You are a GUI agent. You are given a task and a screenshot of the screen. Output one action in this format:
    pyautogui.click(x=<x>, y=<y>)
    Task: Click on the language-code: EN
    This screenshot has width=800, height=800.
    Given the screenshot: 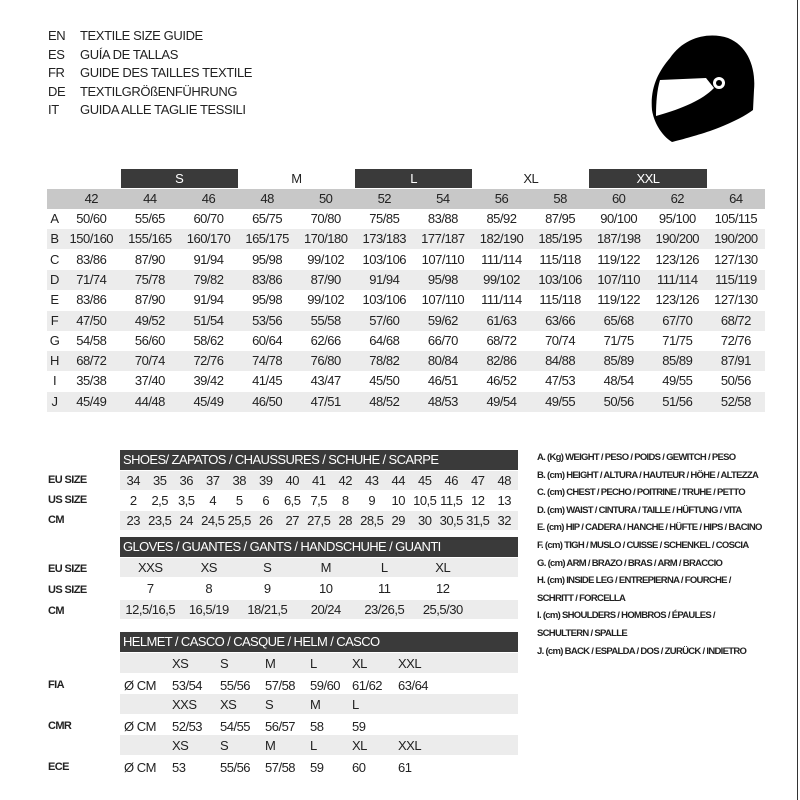 What is the action you would take?
    pyautogui.click(x=57, y=35)
    